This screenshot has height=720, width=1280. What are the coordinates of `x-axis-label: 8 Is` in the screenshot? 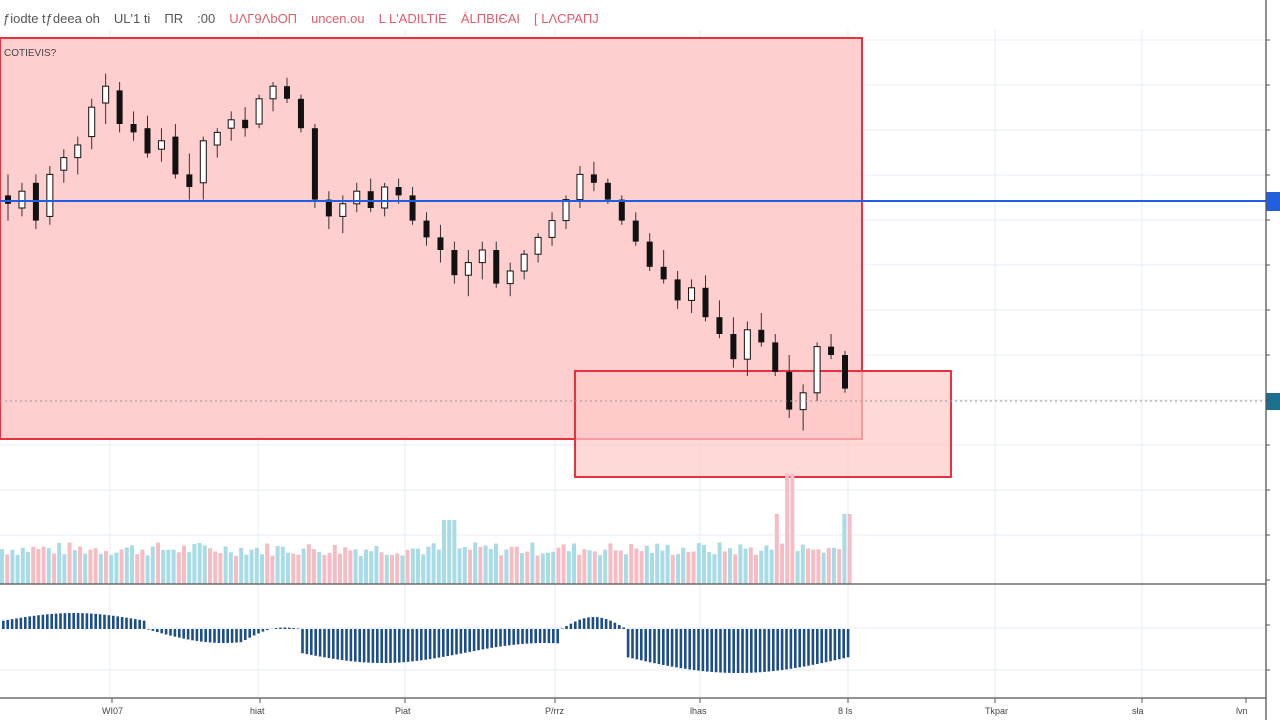 It's located at (845, 711).